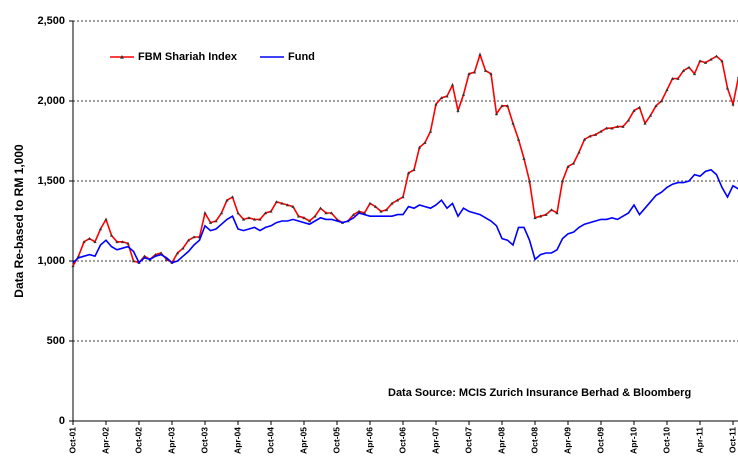 This screenshot has height=459, width=738. What do you see at coordinates (567, 440) in the screenshot?
I see `x-tick-label: Apr-09` at bounding box center [567, 440].